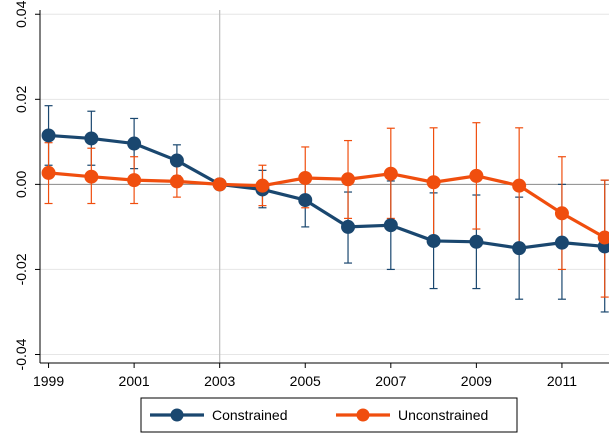 The width and height of the screenshot is (609, 438). What do you see at coordinates (219, 381) in the screenshot?
I see `x-tick-label: 2003` at bounding box center [219, 381].